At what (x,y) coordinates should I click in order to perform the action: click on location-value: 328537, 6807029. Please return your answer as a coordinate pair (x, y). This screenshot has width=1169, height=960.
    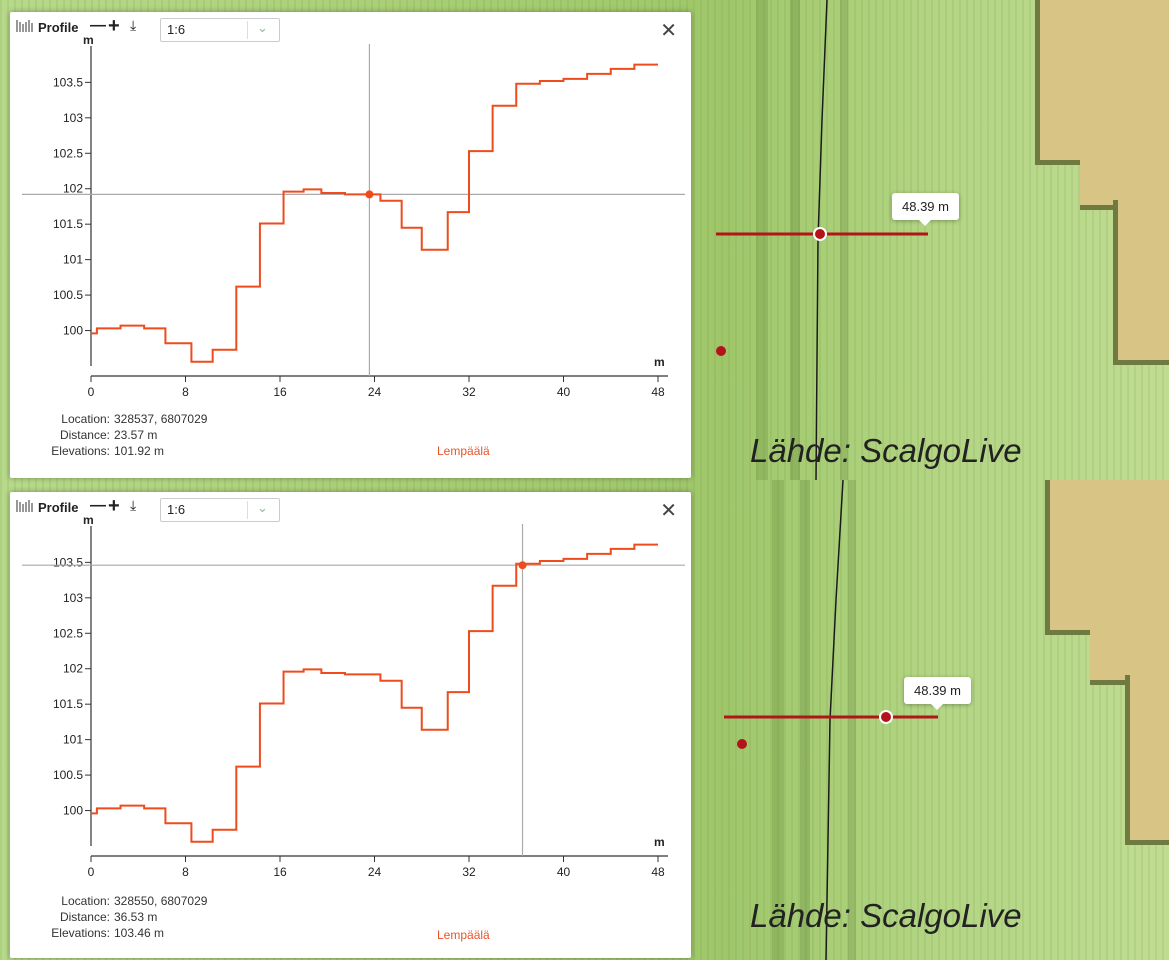
    Looking at the image, I should click on (161, 419).